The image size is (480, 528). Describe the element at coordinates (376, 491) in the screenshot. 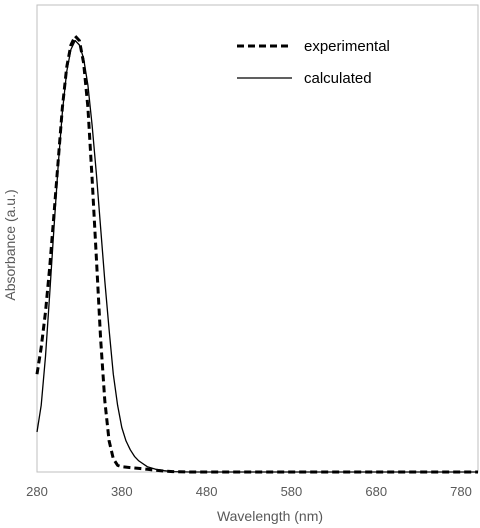

I see `x-tick-label-680: 680` at that location.